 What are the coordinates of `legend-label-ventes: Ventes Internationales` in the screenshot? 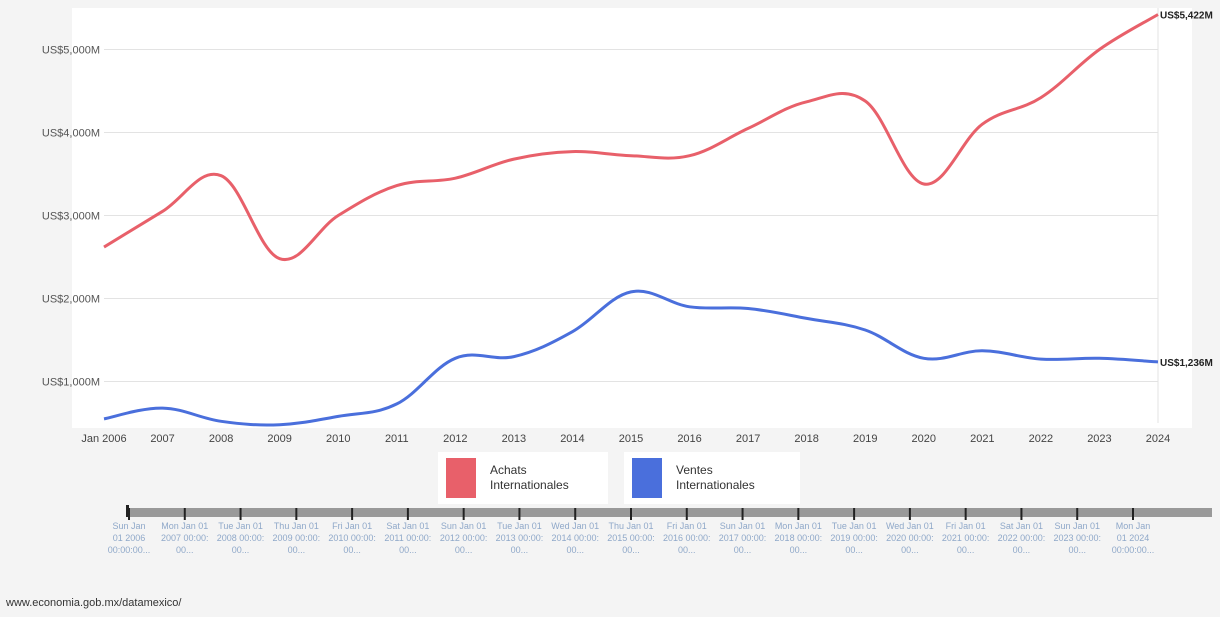 It's located at (721, 478).